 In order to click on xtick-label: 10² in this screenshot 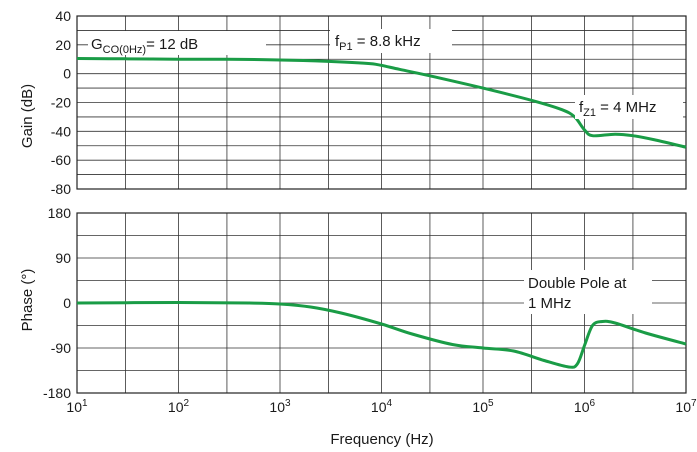, I will do `click(179, 406)`.